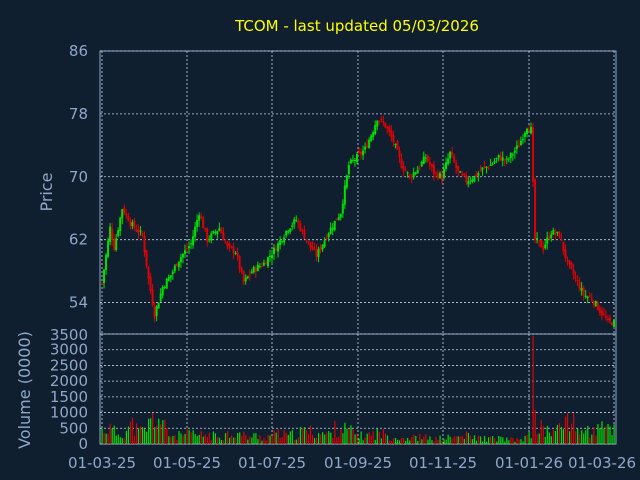  Describe the element at coordinates (78, 303) in the screenshot. I see `price-tick-label: 54` at that location.